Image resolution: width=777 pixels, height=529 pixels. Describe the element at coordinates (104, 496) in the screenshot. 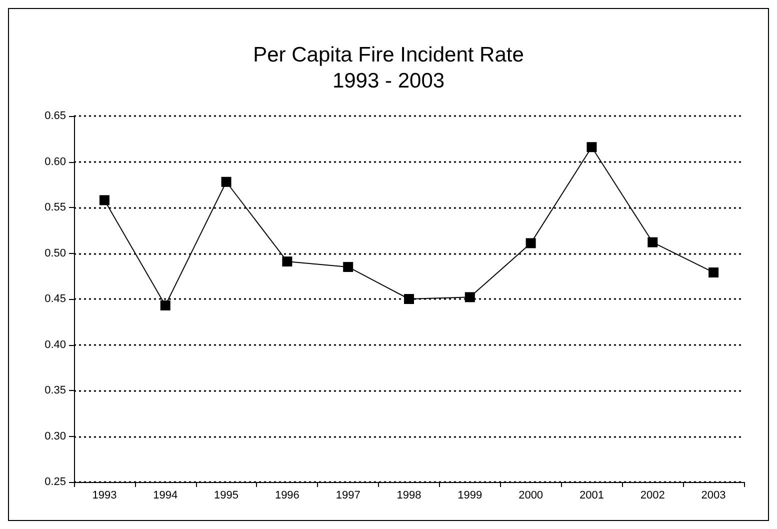

I see `x-tick-label: 1993` at that location.